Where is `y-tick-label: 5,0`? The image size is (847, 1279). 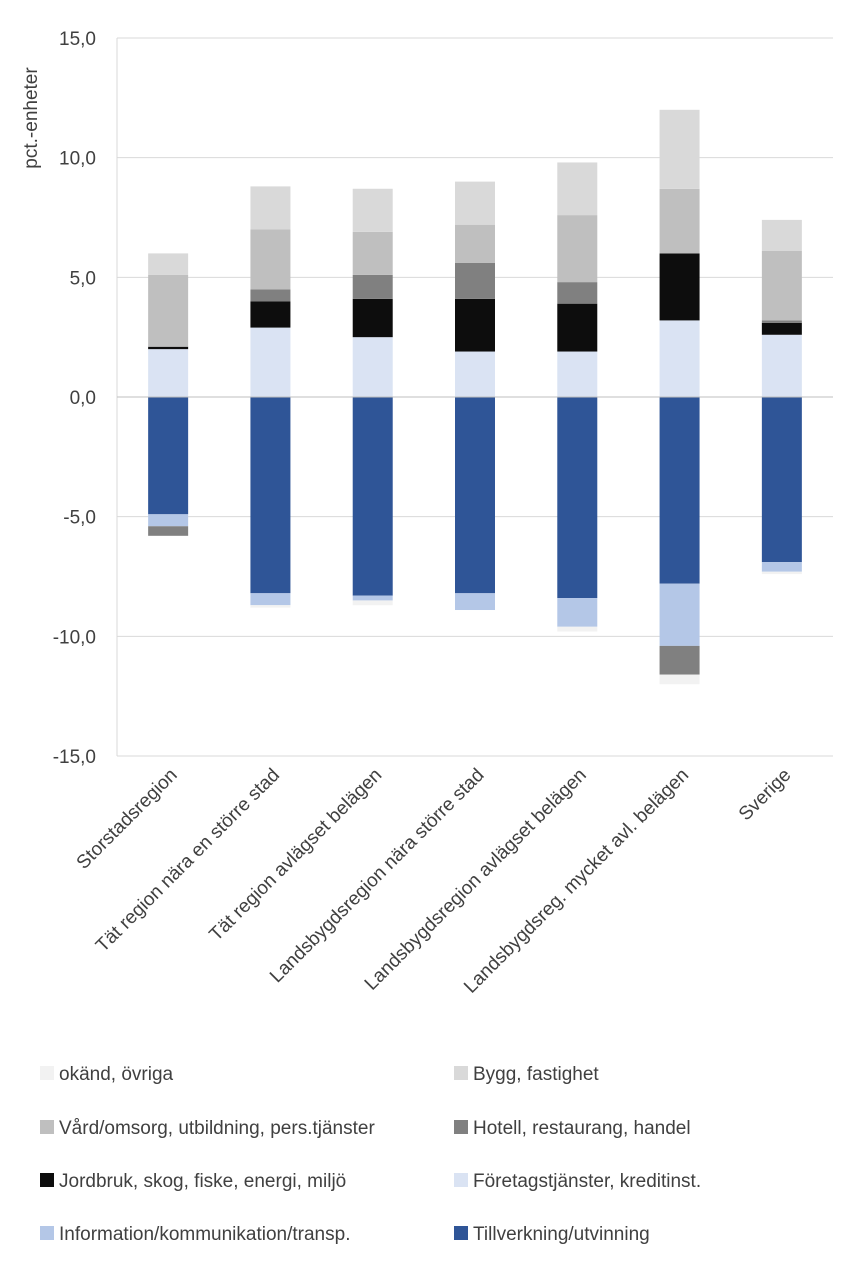 y-tick-label: 5,0 is located at coordinates (83, 278).